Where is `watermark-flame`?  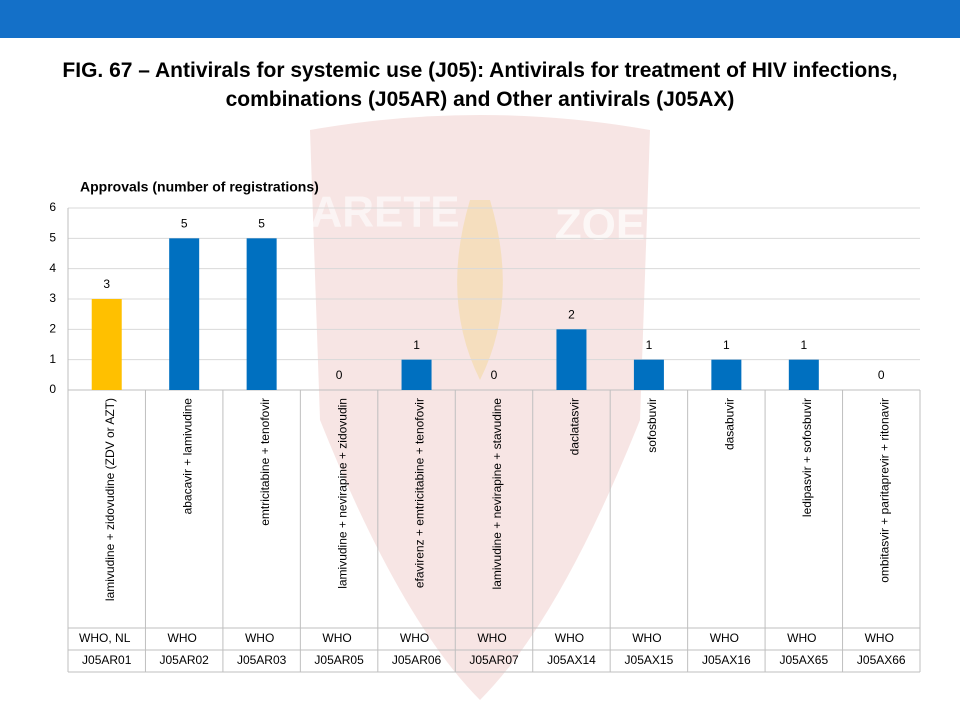 watermark-flame is located at coordinates (480, 290).